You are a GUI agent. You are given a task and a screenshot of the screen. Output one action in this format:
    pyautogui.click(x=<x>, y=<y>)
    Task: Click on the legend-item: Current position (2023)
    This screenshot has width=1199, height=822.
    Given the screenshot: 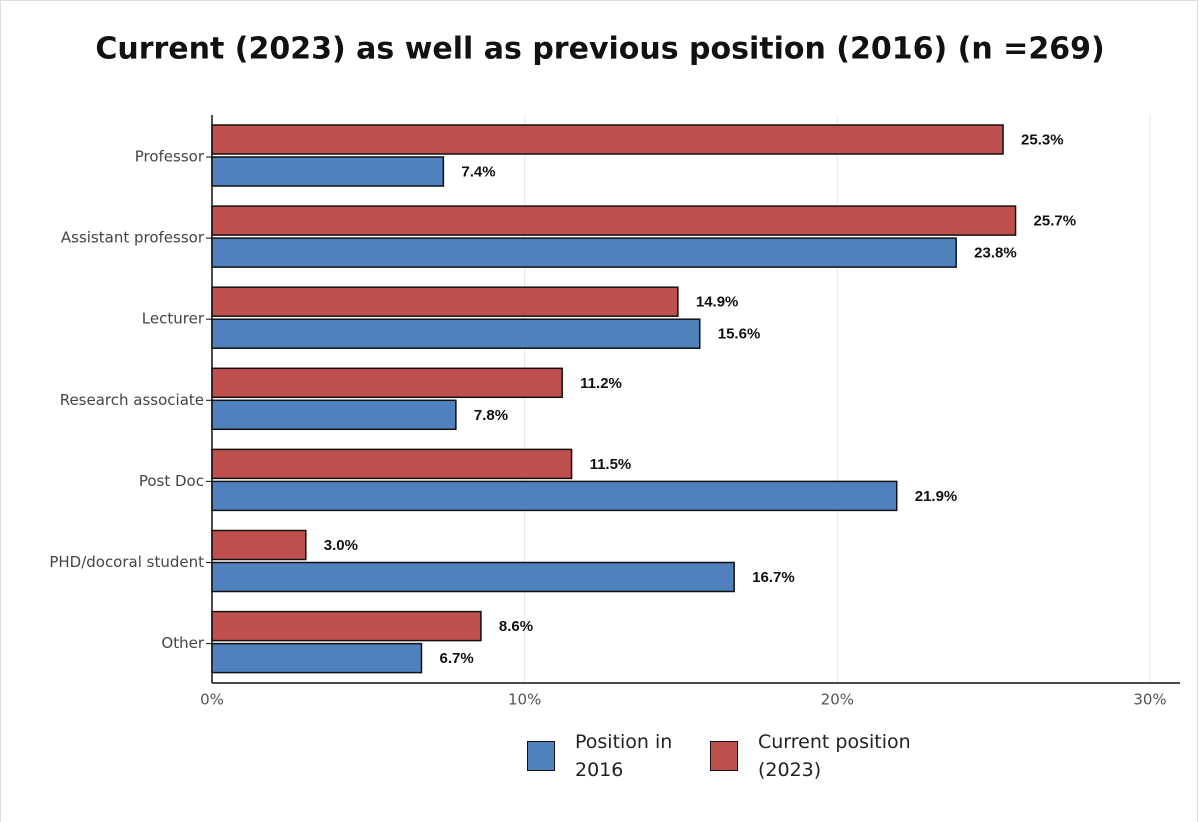 What is the action you would take?
    pyautogui.click(x=824, y=756)
    